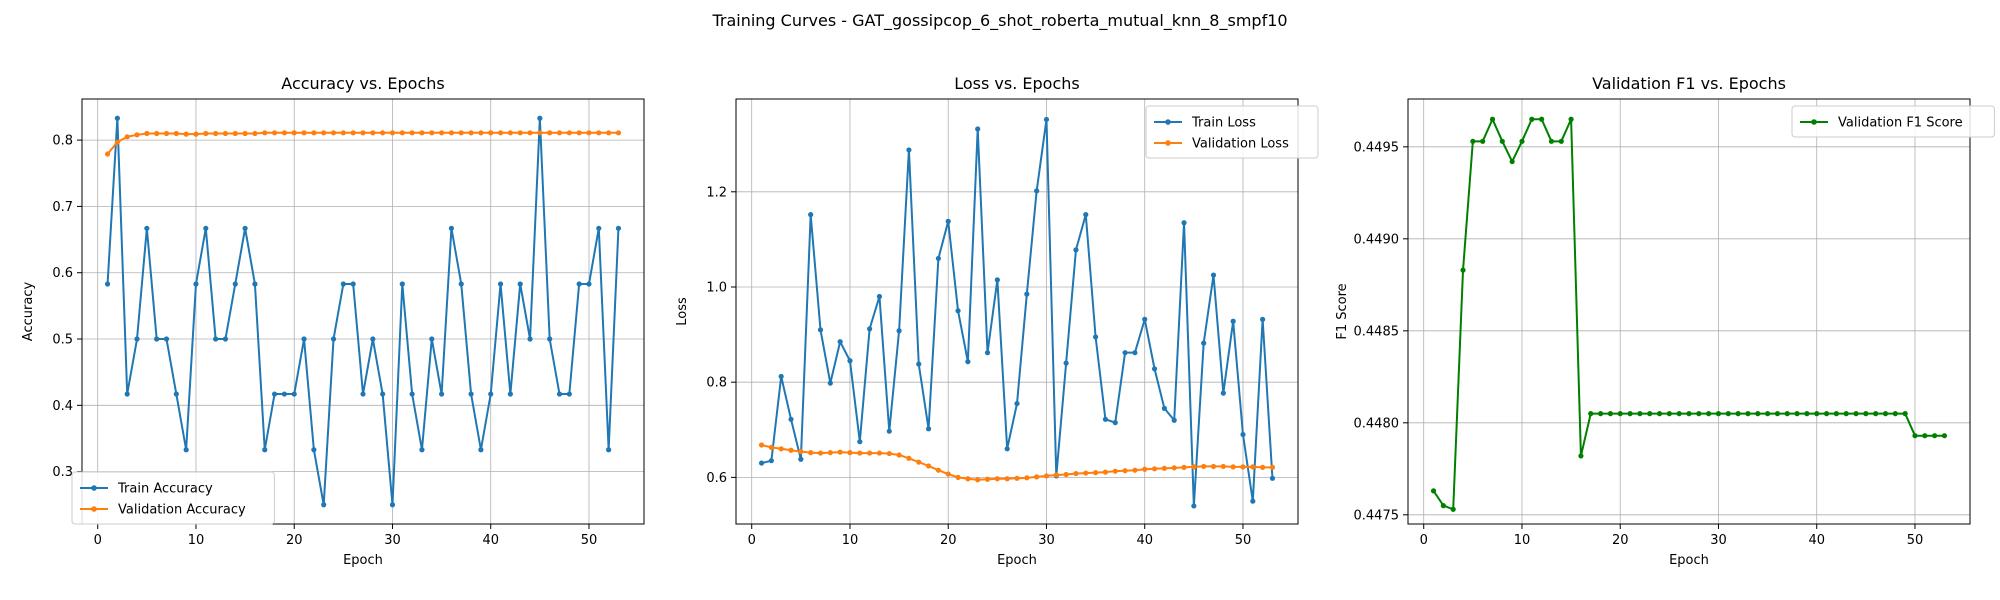  Describe the element at coordinates (165, 489) in the screenshot. I see `legend-label: Train Accuracy` at that location.